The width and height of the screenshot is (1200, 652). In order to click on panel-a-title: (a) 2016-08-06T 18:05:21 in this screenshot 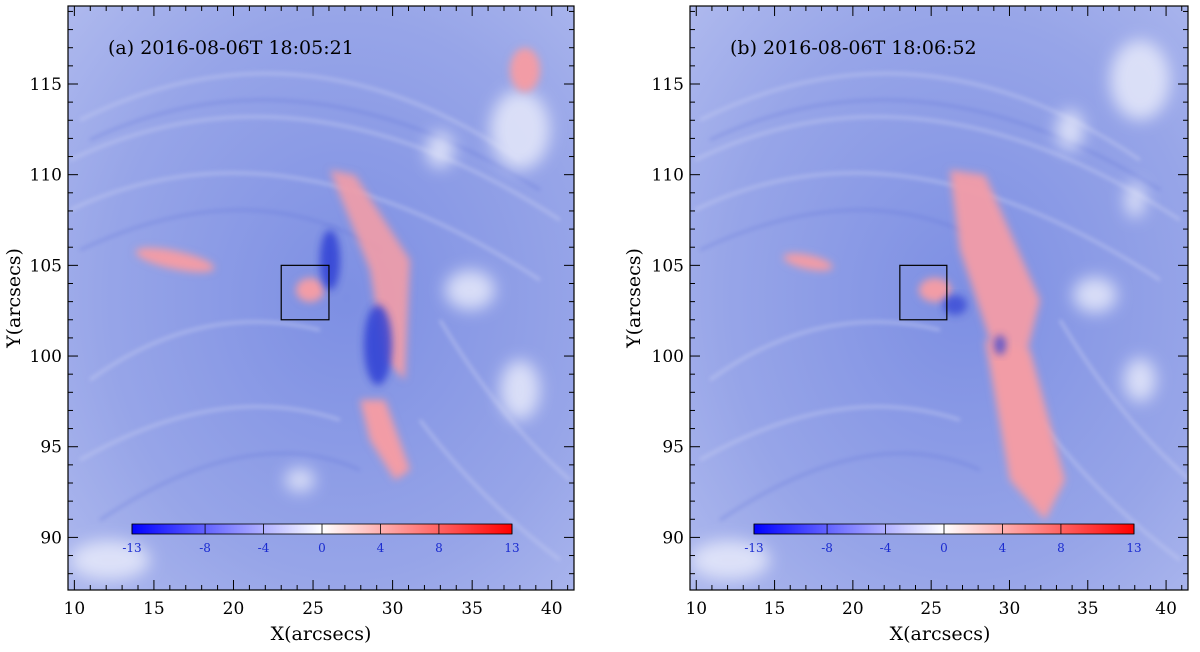, I will do `click(231, 48)`.